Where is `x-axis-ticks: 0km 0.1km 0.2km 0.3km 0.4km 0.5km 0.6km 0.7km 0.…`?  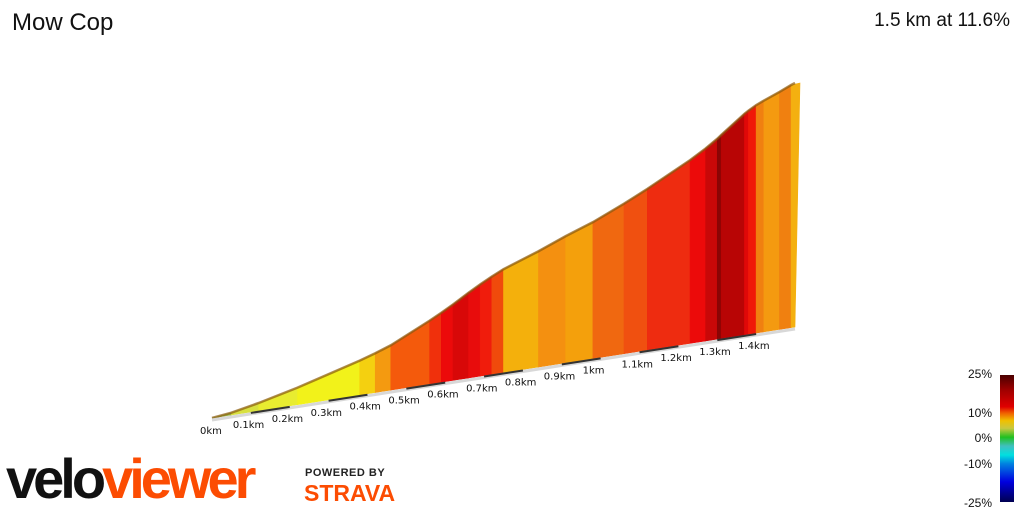
x-axis-ticks: 0km 0.1km 0.2km 0.3km 0.4km 0.5km 0.6km 0.7km 0.… is located at coordinates (485, 385).